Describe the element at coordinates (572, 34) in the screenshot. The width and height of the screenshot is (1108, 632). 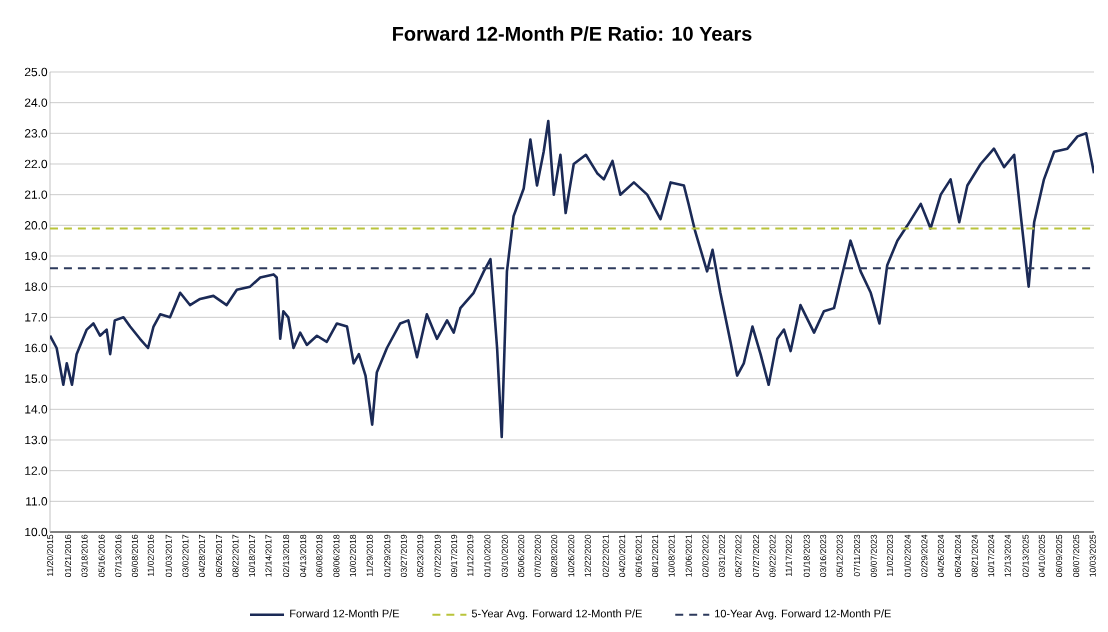
I see `chart-title: Forward 12-Month P/E Ratio: 10 Years` at that location.